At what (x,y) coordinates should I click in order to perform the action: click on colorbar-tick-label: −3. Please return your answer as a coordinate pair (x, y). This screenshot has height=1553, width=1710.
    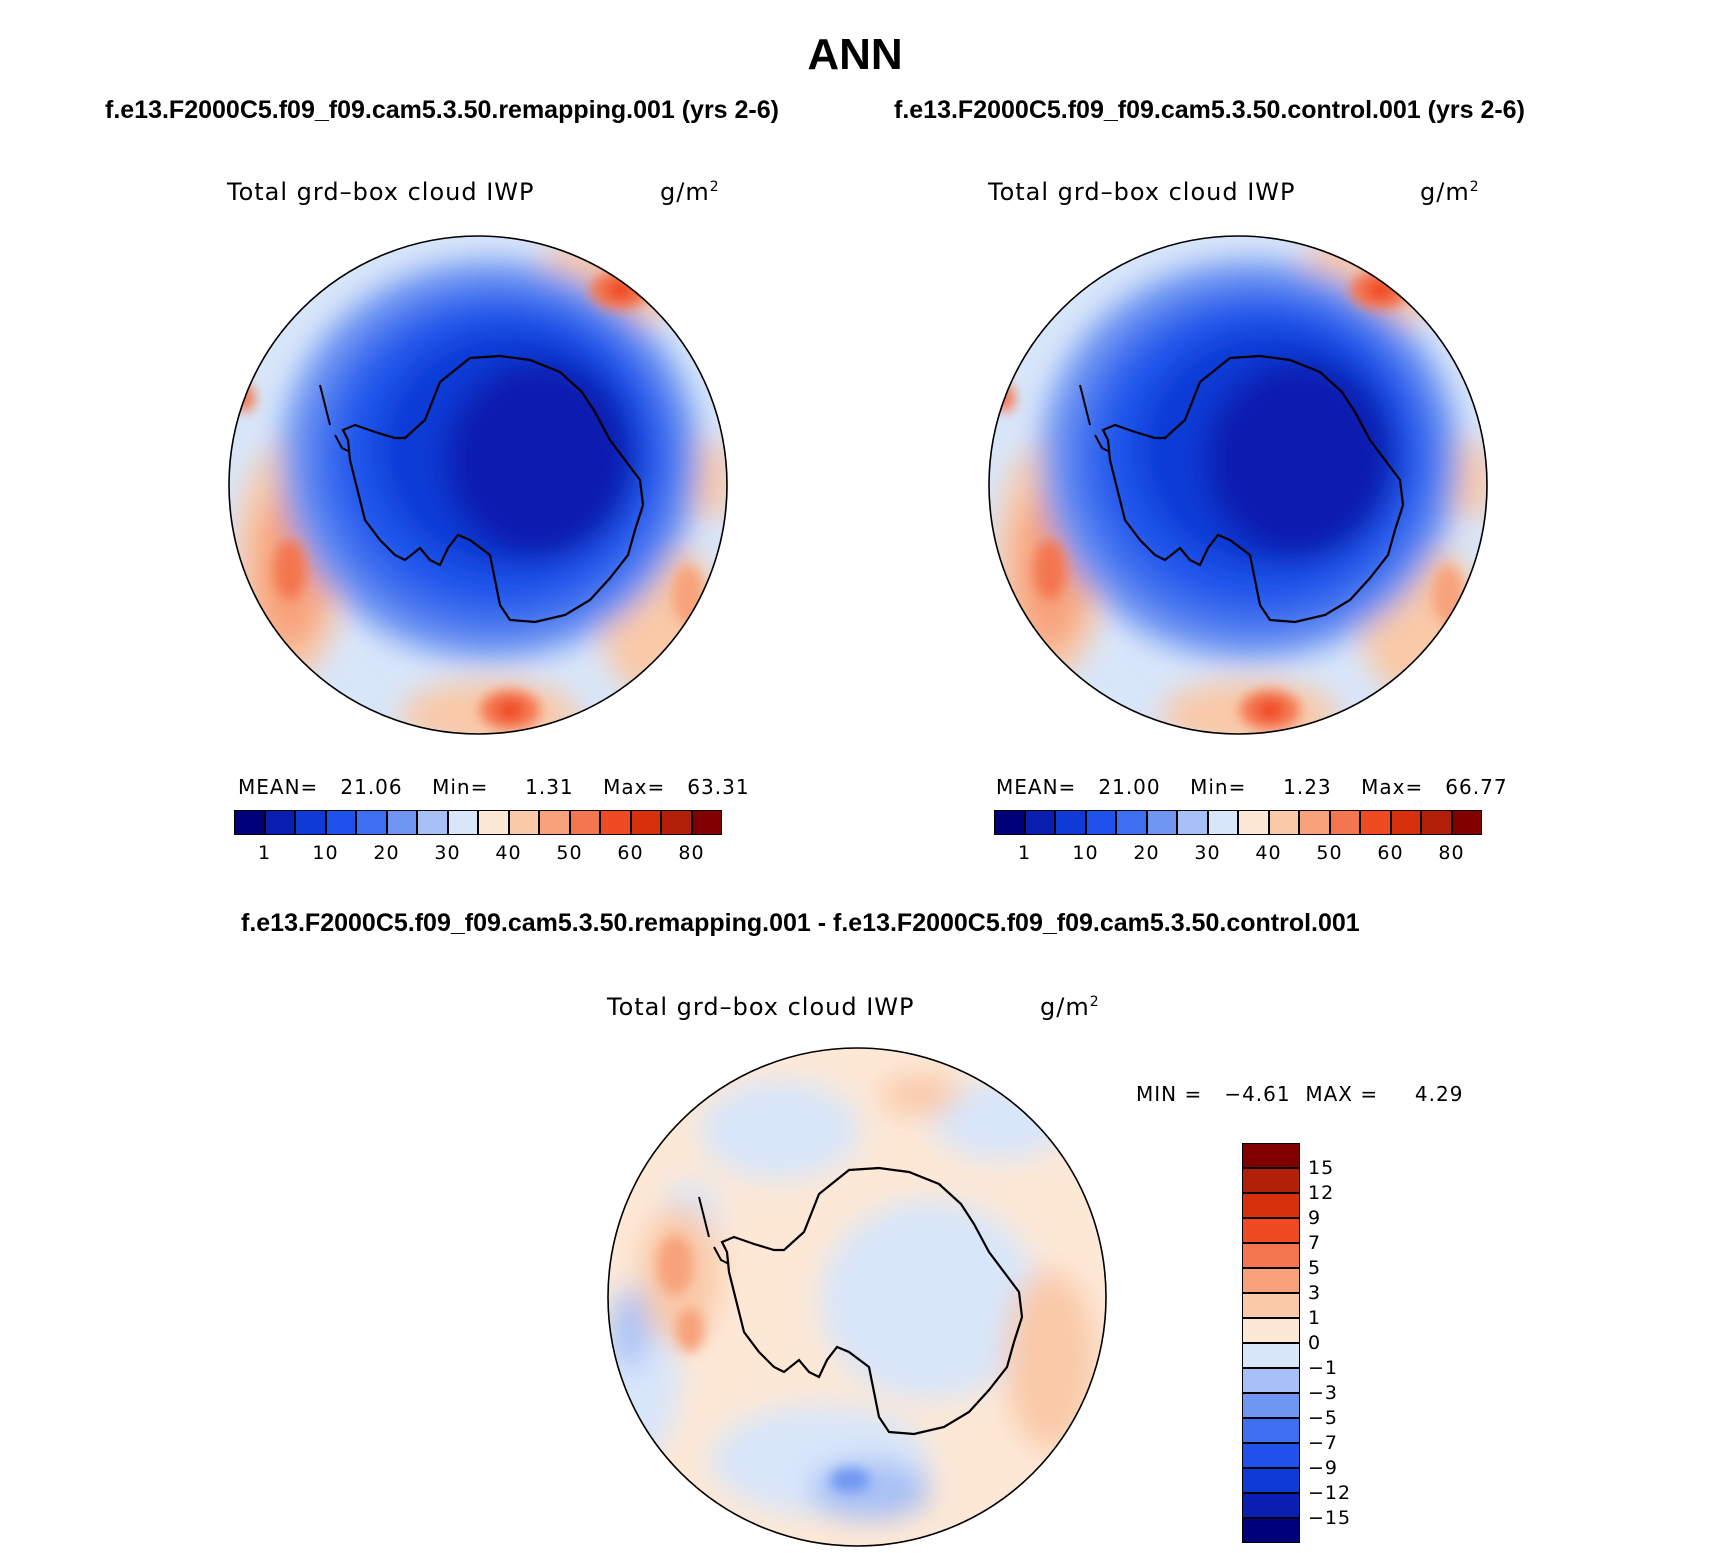
    Looking at the image, I should click on (1323, 1393).